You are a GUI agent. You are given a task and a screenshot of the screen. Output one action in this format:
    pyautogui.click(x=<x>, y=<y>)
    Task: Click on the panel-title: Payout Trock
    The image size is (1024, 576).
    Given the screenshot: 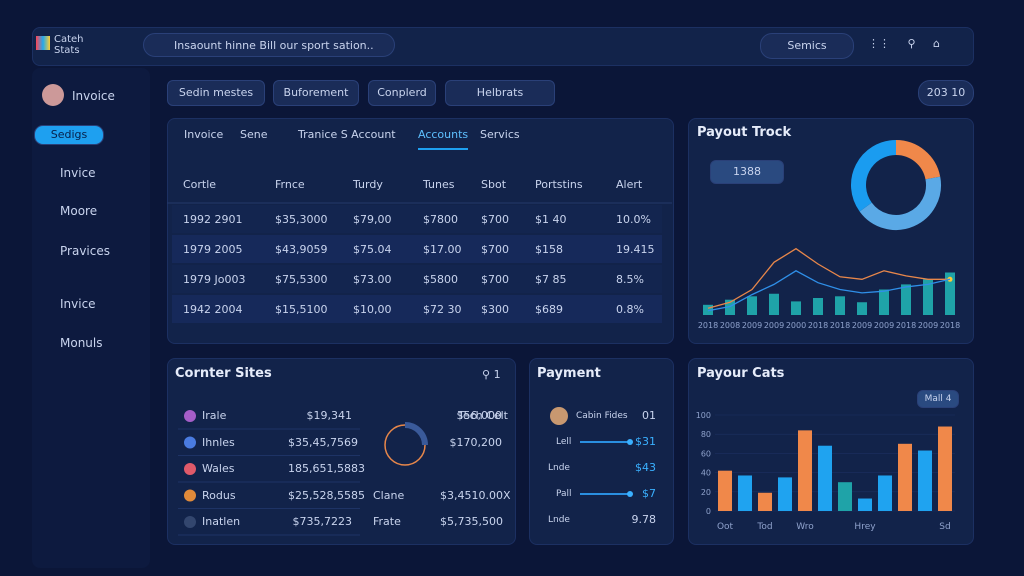 What is the action you would take?
    pyautogui.click(x=744, y=132)
    